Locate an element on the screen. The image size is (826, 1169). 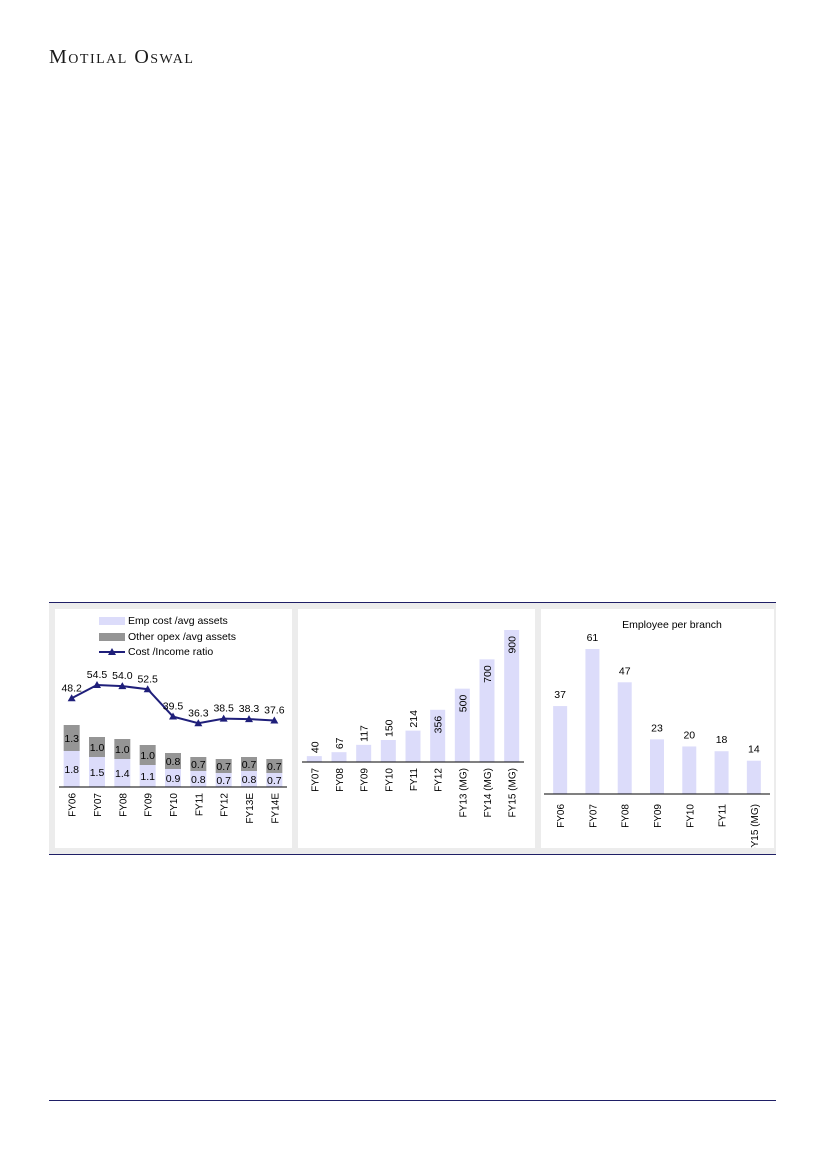
label-cost-income-FY06: 48.2 is located at coordinates (71, 688).